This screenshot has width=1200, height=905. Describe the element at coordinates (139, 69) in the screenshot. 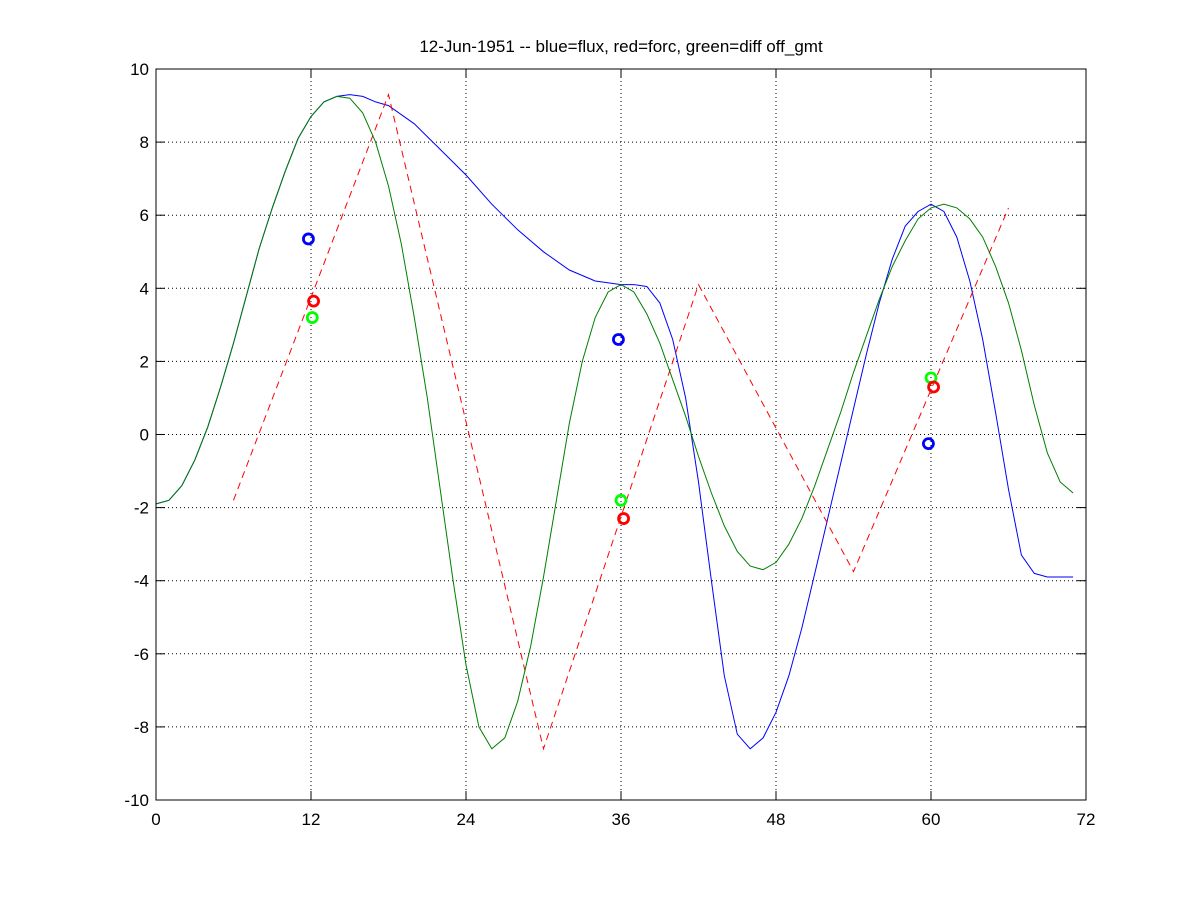

I see `y-tick-label: 10` at that location.